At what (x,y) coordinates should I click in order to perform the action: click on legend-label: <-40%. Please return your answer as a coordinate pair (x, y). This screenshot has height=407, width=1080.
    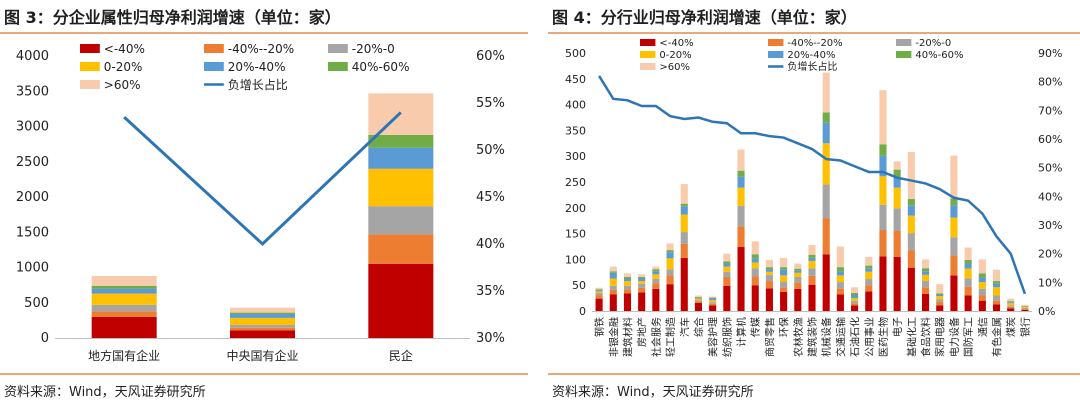
    Looking at the image, I should click on (676, 43).